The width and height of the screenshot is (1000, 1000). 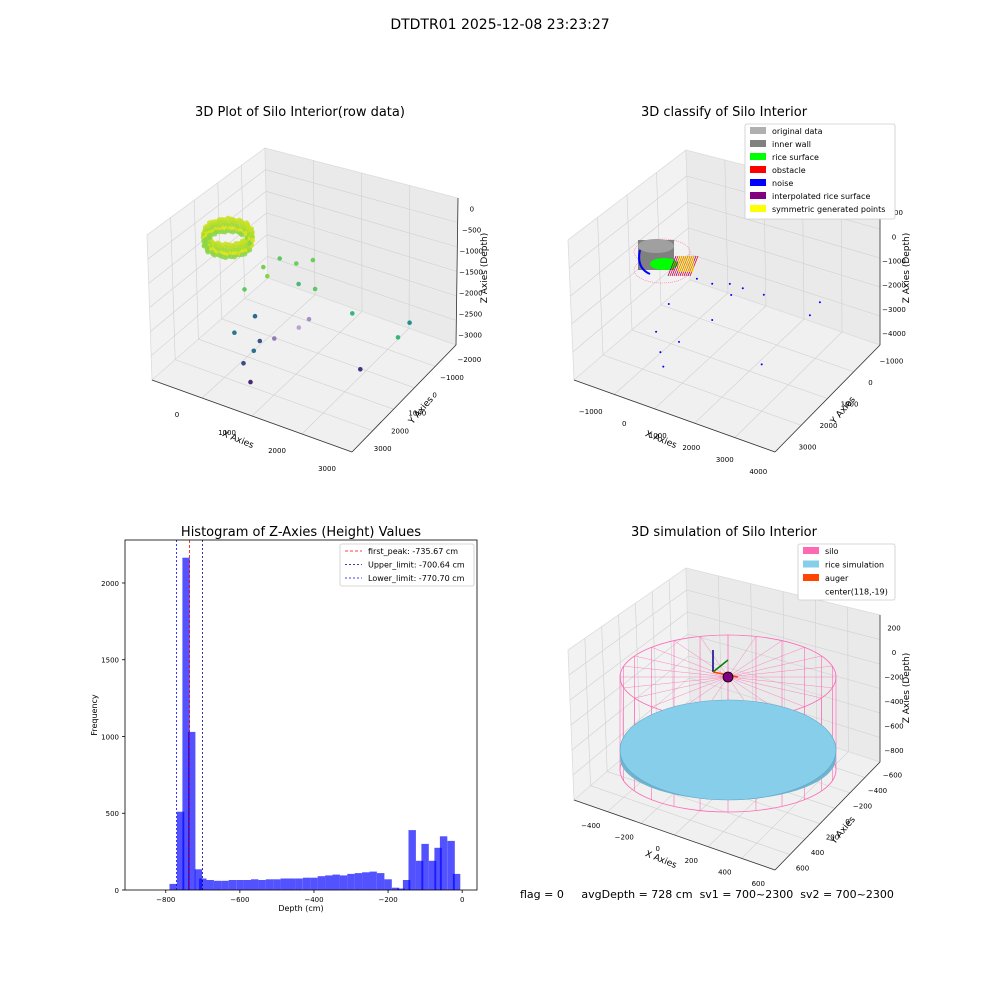 I want to click on legend-label: center(118,-19), so click(x=856, y=592).